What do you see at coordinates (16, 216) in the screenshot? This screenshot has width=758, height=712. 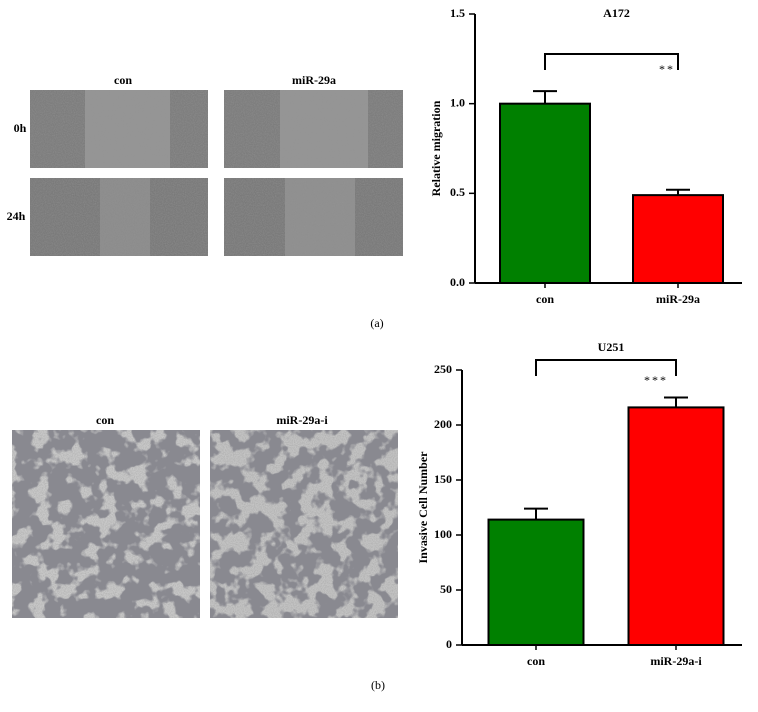 I see `row-label: 24h` at bounding box center [16, 216].